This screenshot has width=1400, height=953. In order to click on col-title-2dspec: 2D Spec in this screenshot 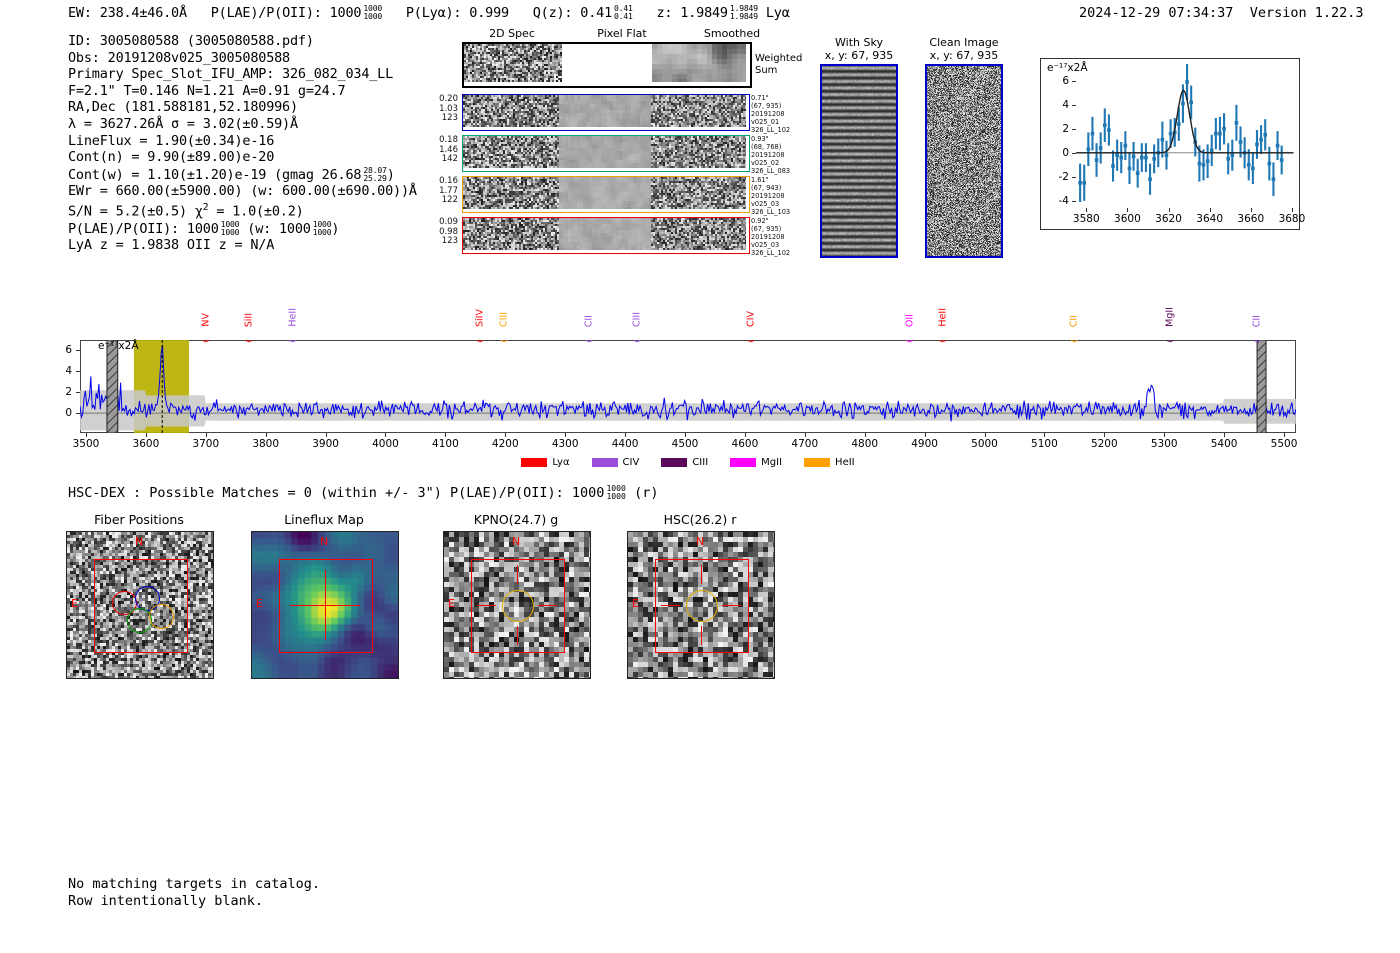, I will do `click(512, 33)`.